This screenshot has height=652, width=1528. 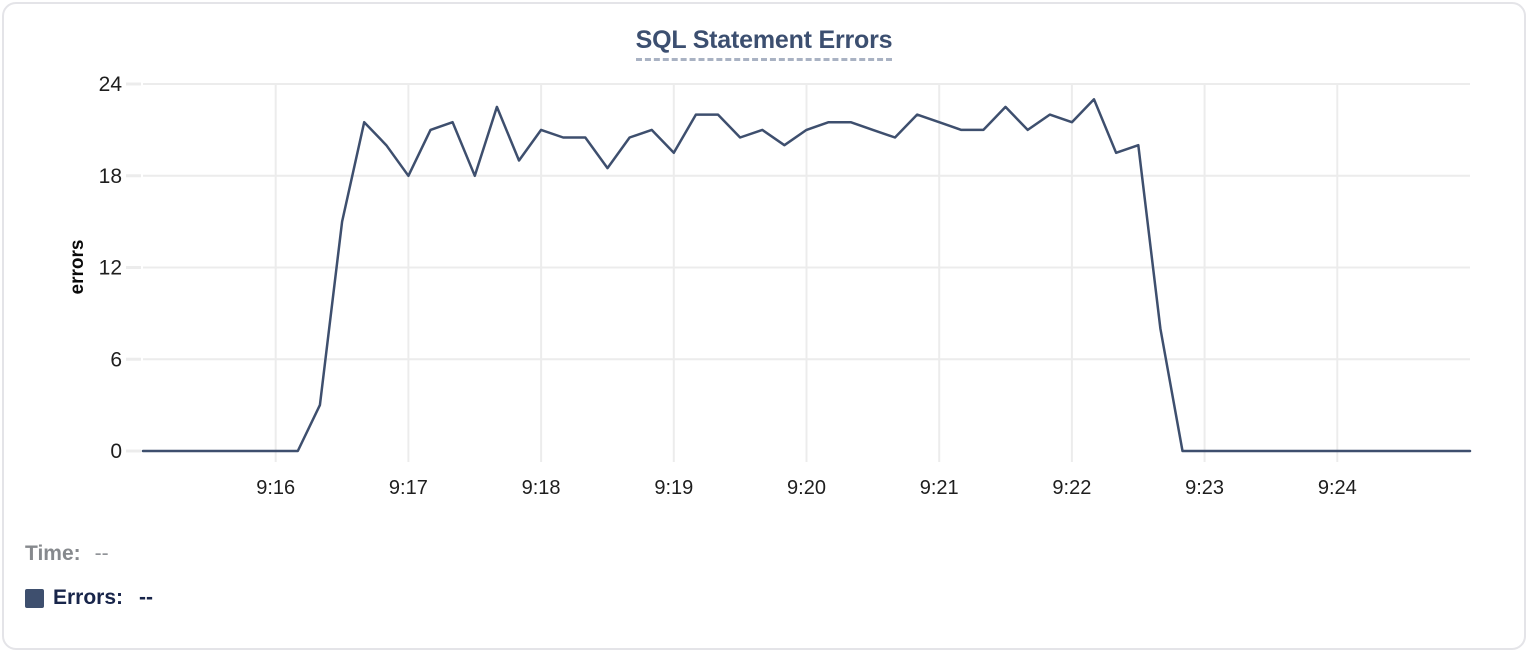 I want to click on svg-text: 9:24, so click(x=1337, y=488).